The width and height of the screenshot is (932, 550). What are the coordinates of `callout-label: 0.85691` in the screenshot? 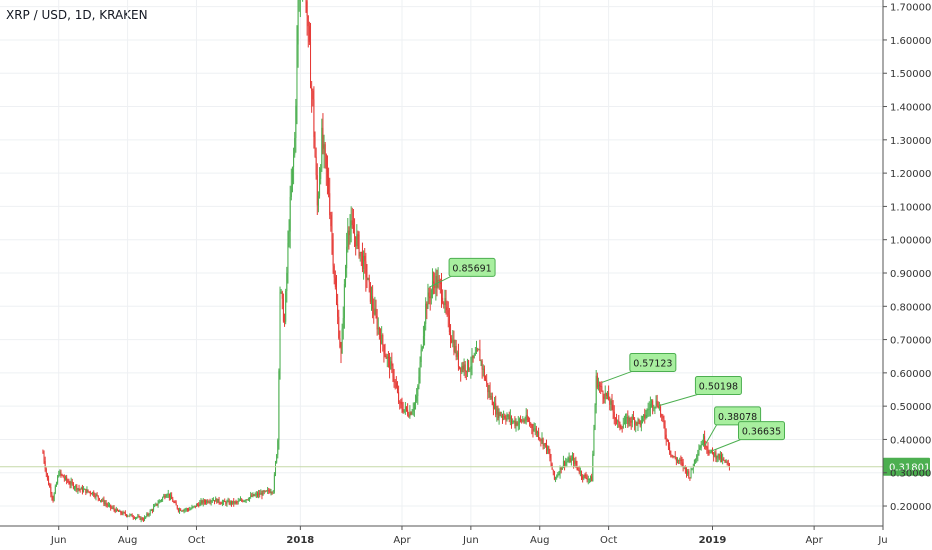 It's located at (471, 268).